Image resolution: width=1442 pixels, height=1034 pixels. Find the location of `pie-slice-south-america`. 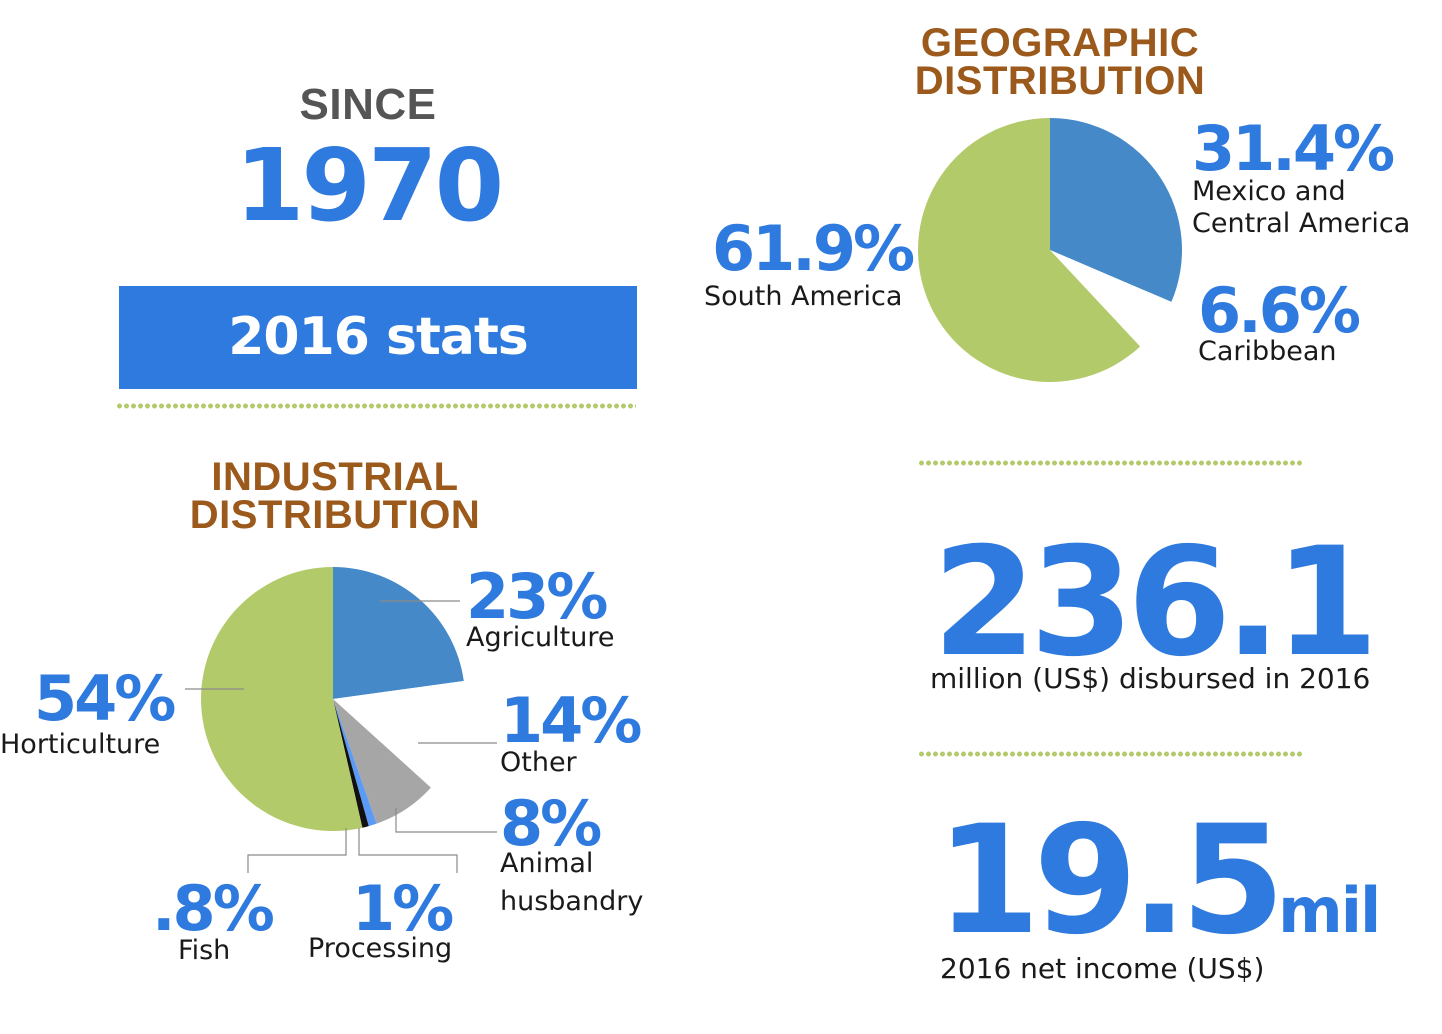

pie-slice-south-america is located at coordinates (1029, 250).